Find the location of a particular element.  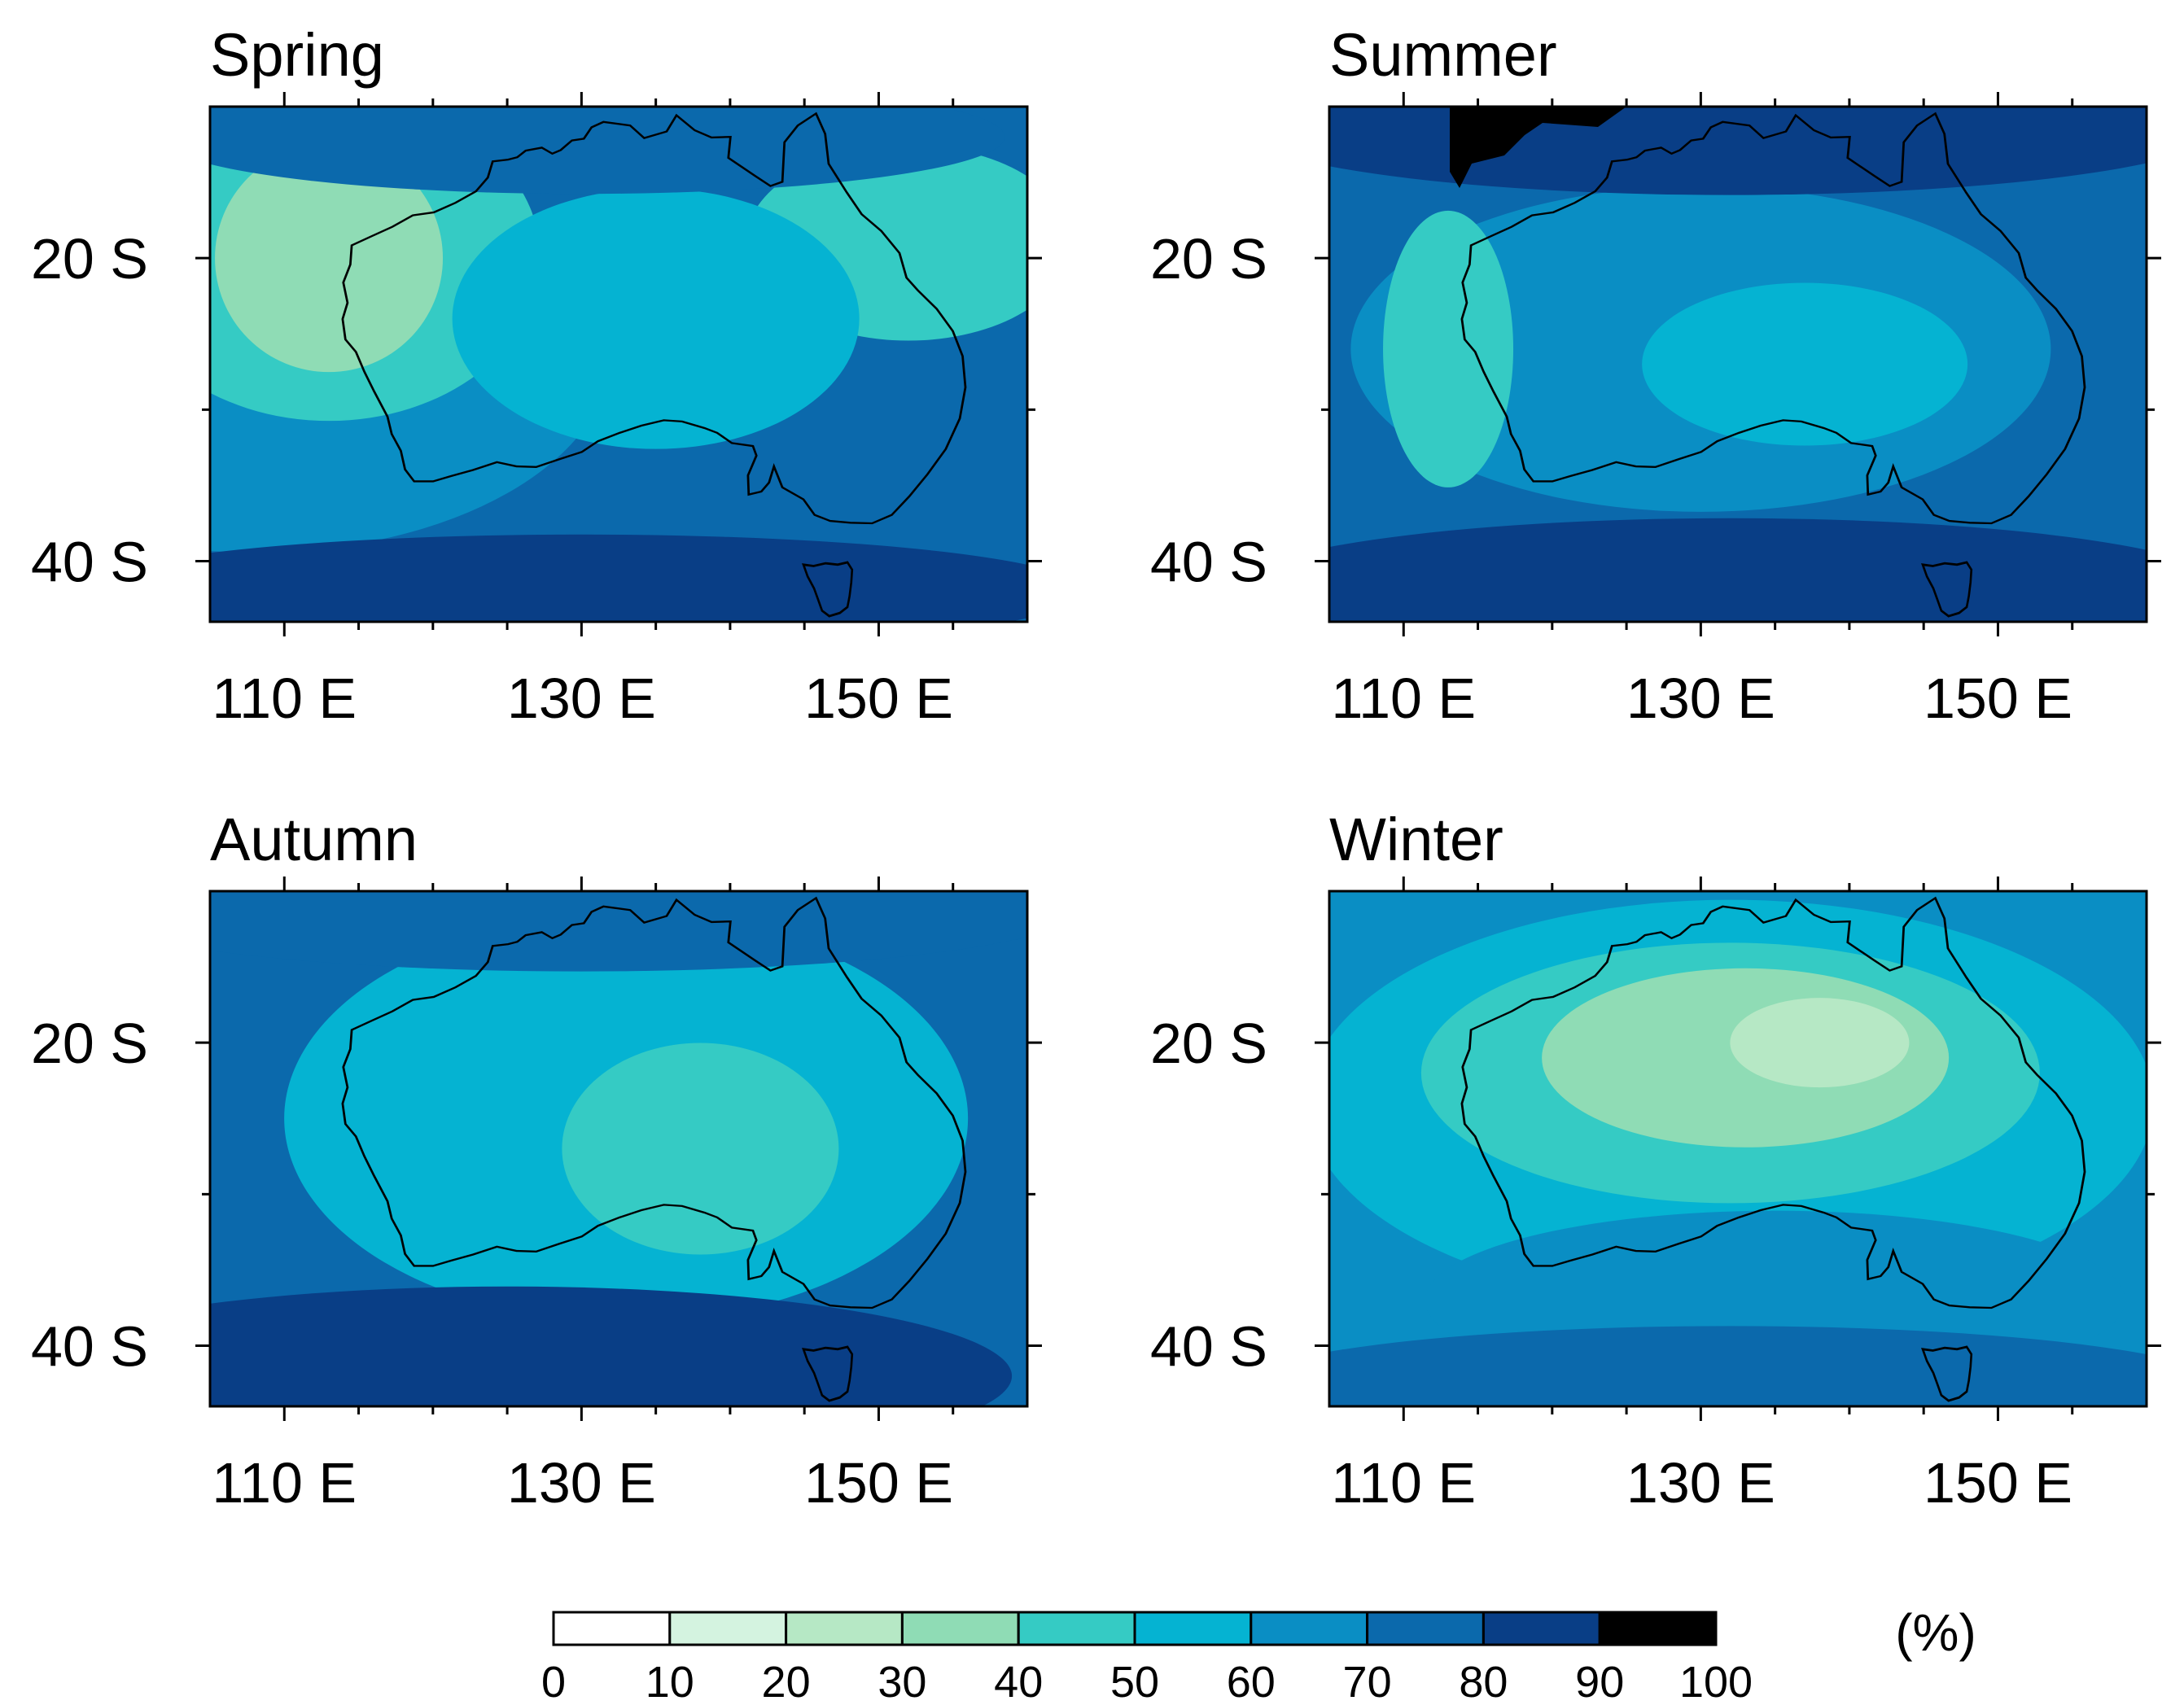

colorbar-tick-label: 100 is located at coordinates (1716, 1681).